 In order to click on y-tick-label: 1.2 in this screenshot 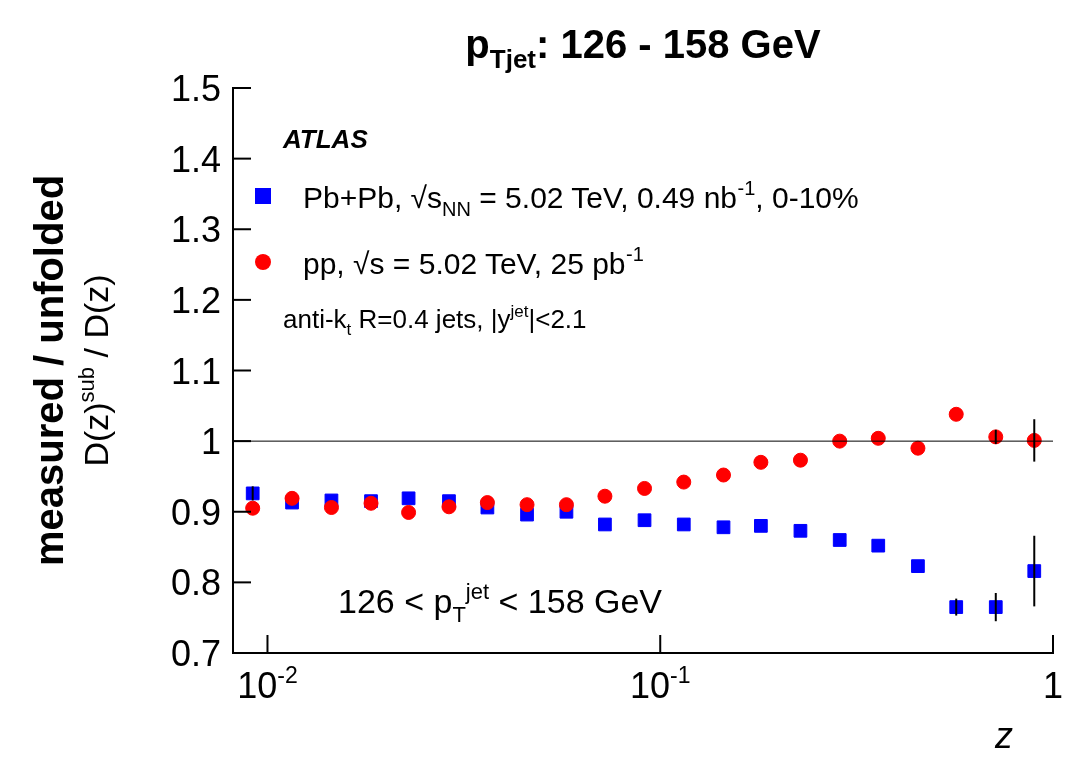, I will do `click(195, 300)`.